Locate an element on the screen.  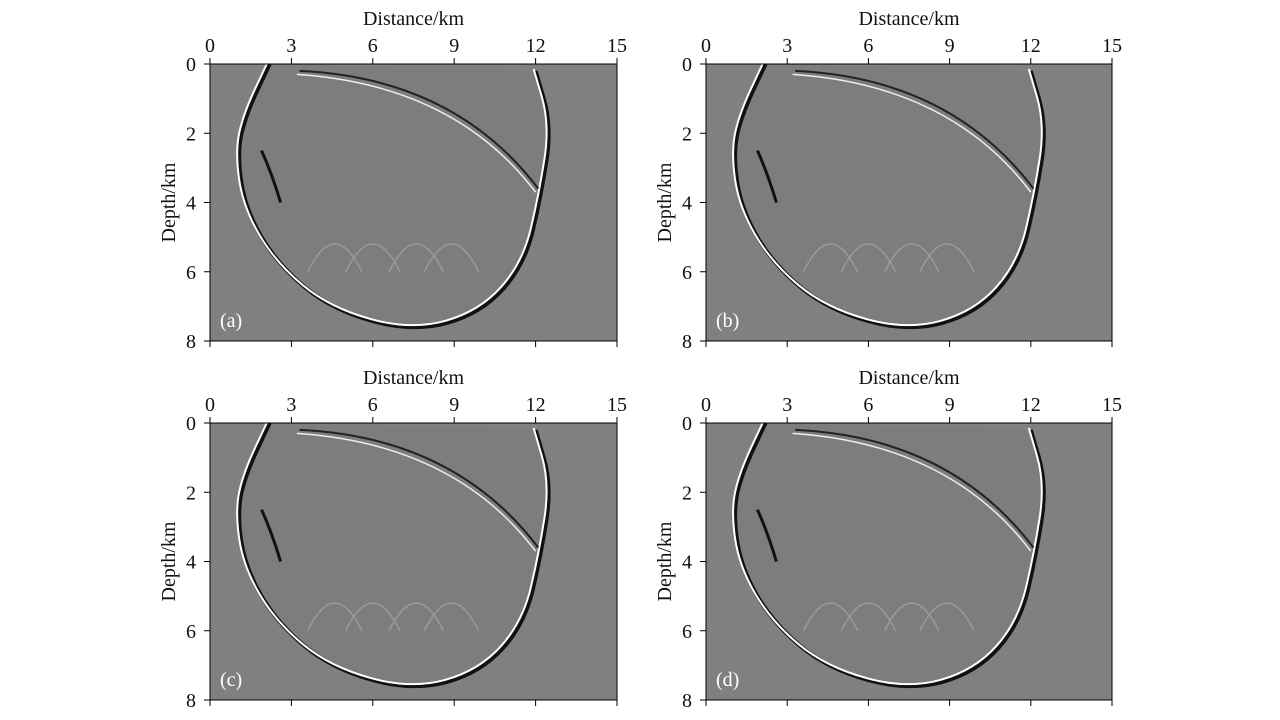
panel-label: (d) is located at coordinates (727, 680).